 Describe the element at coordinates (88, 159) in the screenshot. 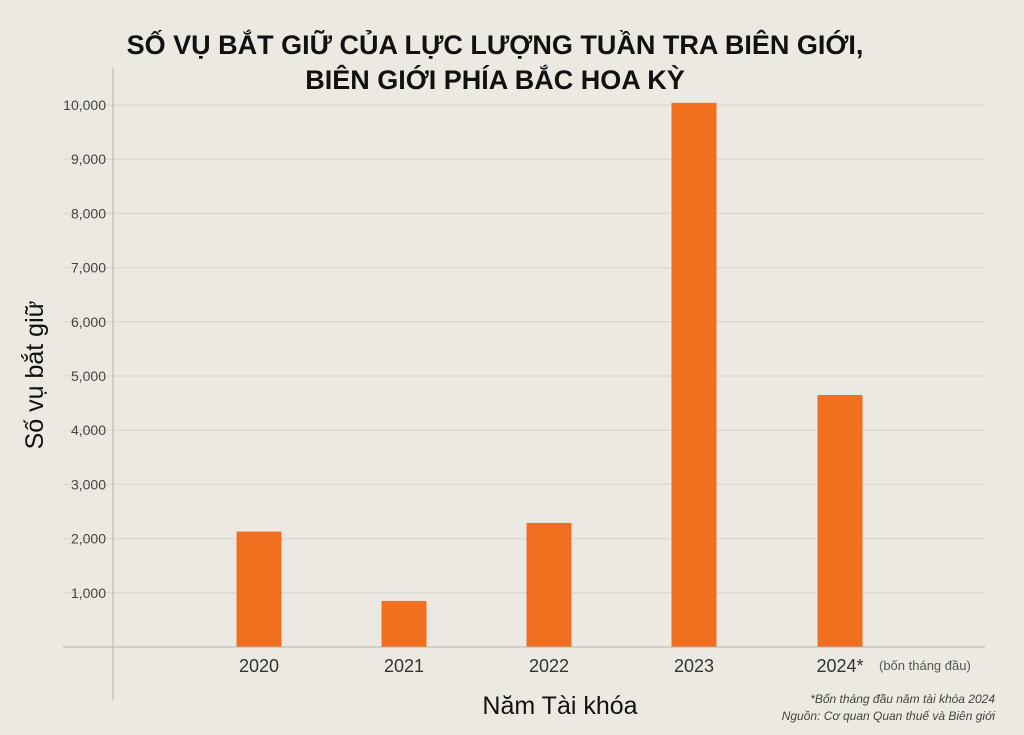

I see `y-tick-label: 9,000` at that location.